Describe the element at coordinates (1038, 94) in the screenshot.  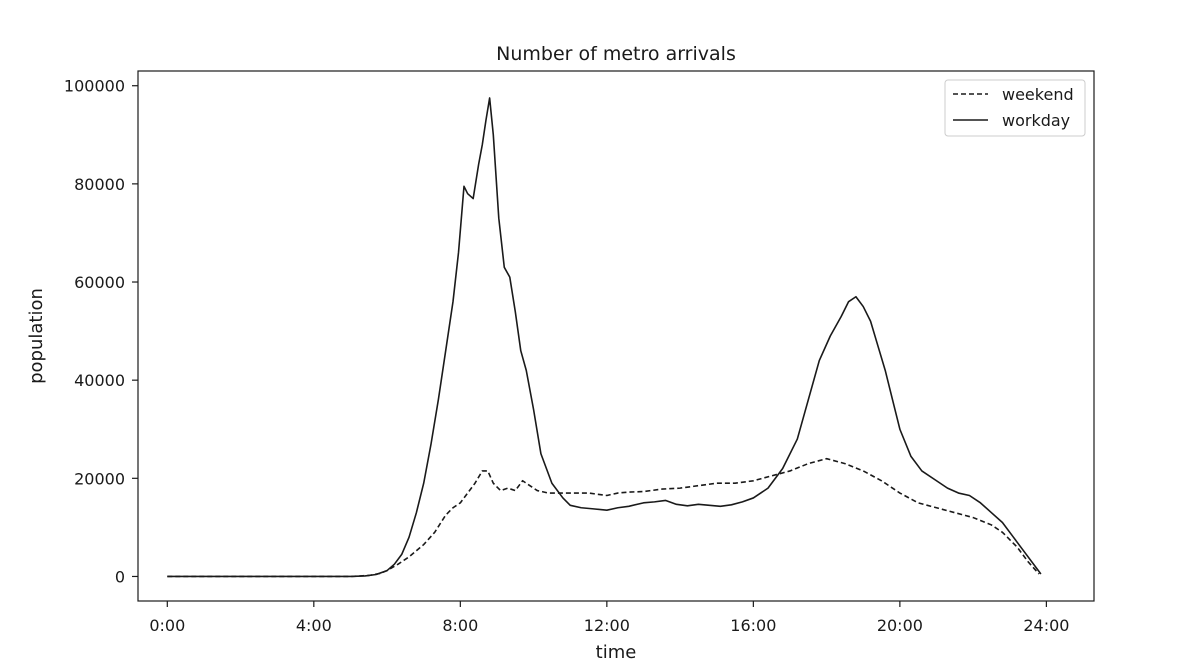
I see `legend-label-weekend: weekend` at that location.